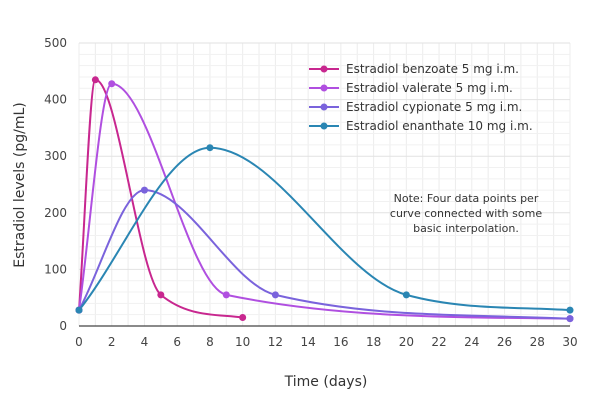  Describe the element at coordinates (20, 185) in the screenshot. I see `y-axis-title: Estradiol levels (pg/mL)` at that location.